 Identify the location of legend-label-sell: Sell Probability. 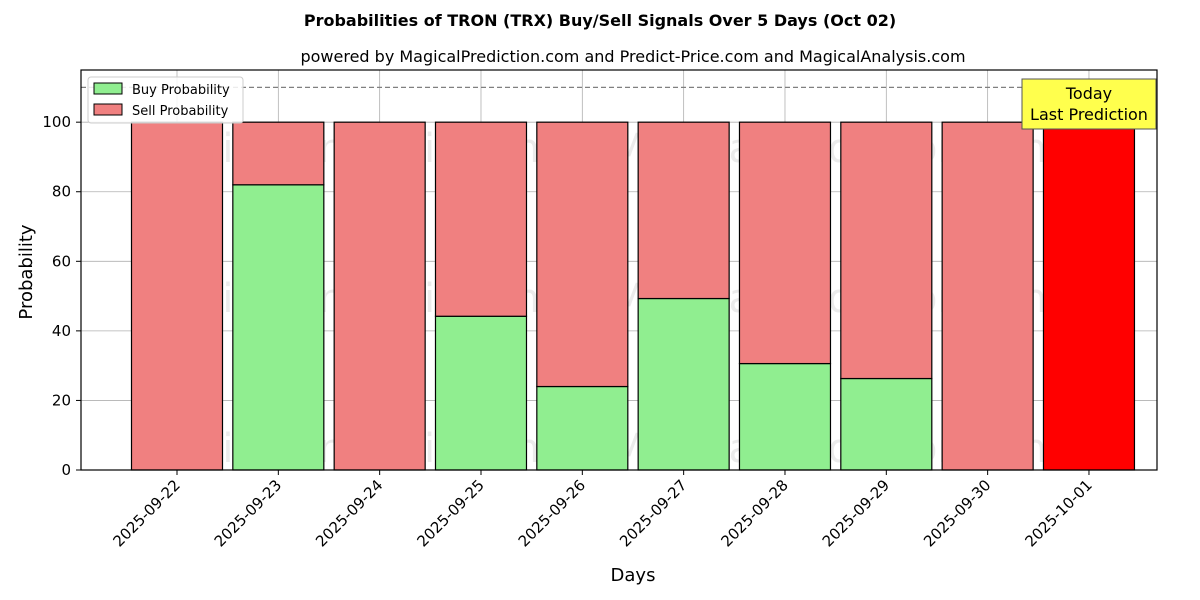
(180, 111).